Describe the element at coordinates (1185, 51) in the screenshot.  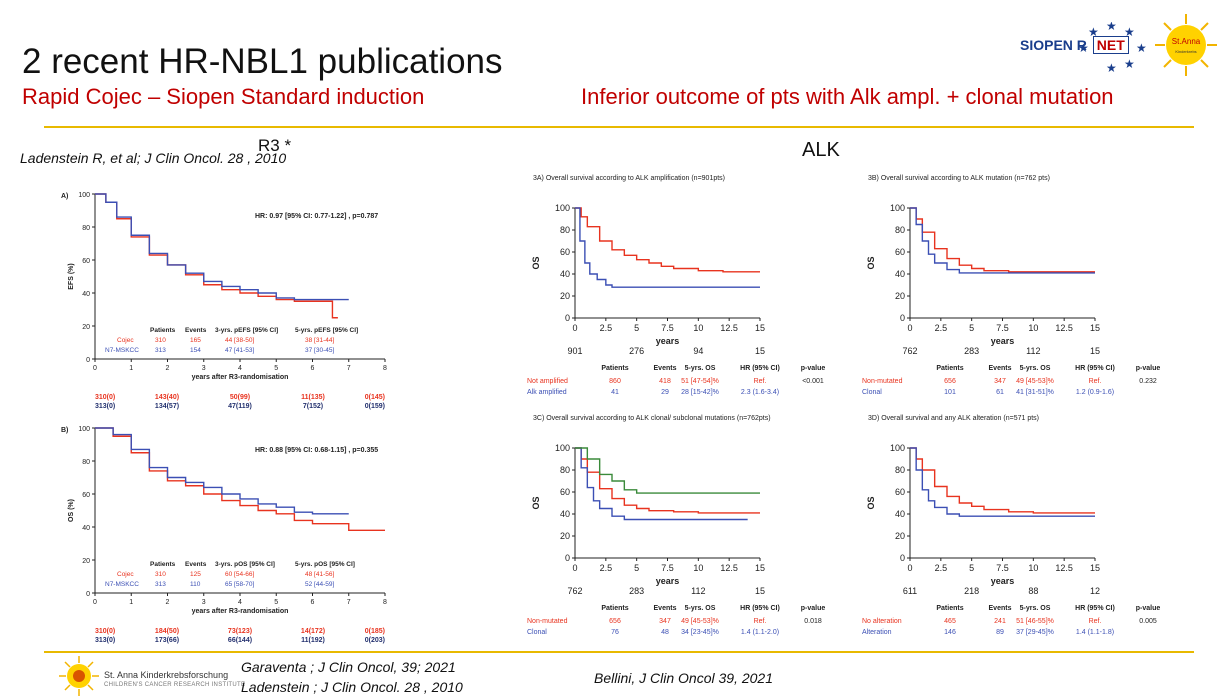
I see `svg-text: Kinderkrebs` at that location.